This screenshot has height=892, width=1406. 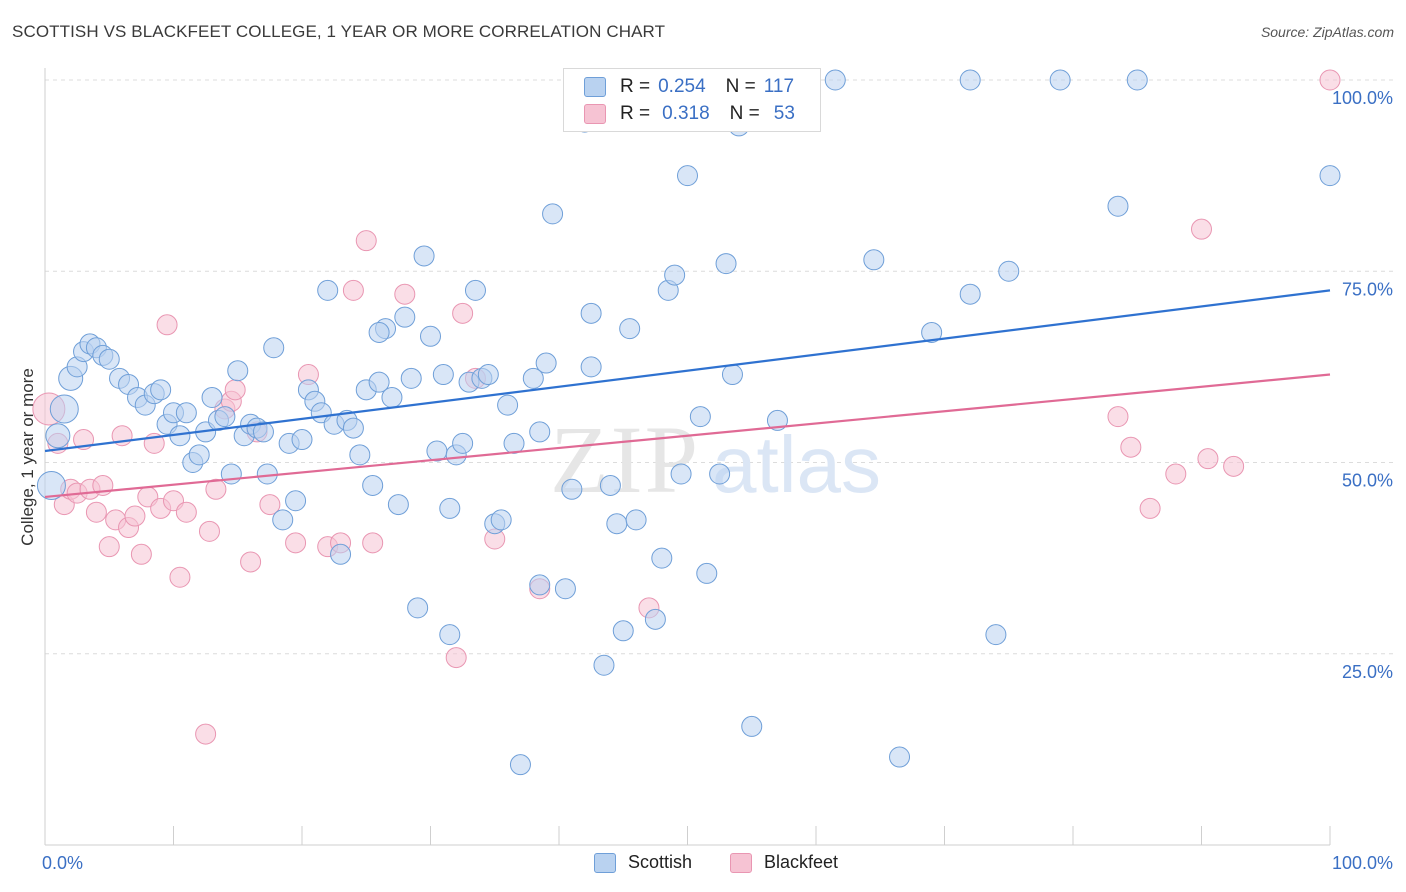 What do you see at coordinates (682, 86) in the screenshot?
I see `legend-r-value: 0.254` at bounding box center [682, 86].